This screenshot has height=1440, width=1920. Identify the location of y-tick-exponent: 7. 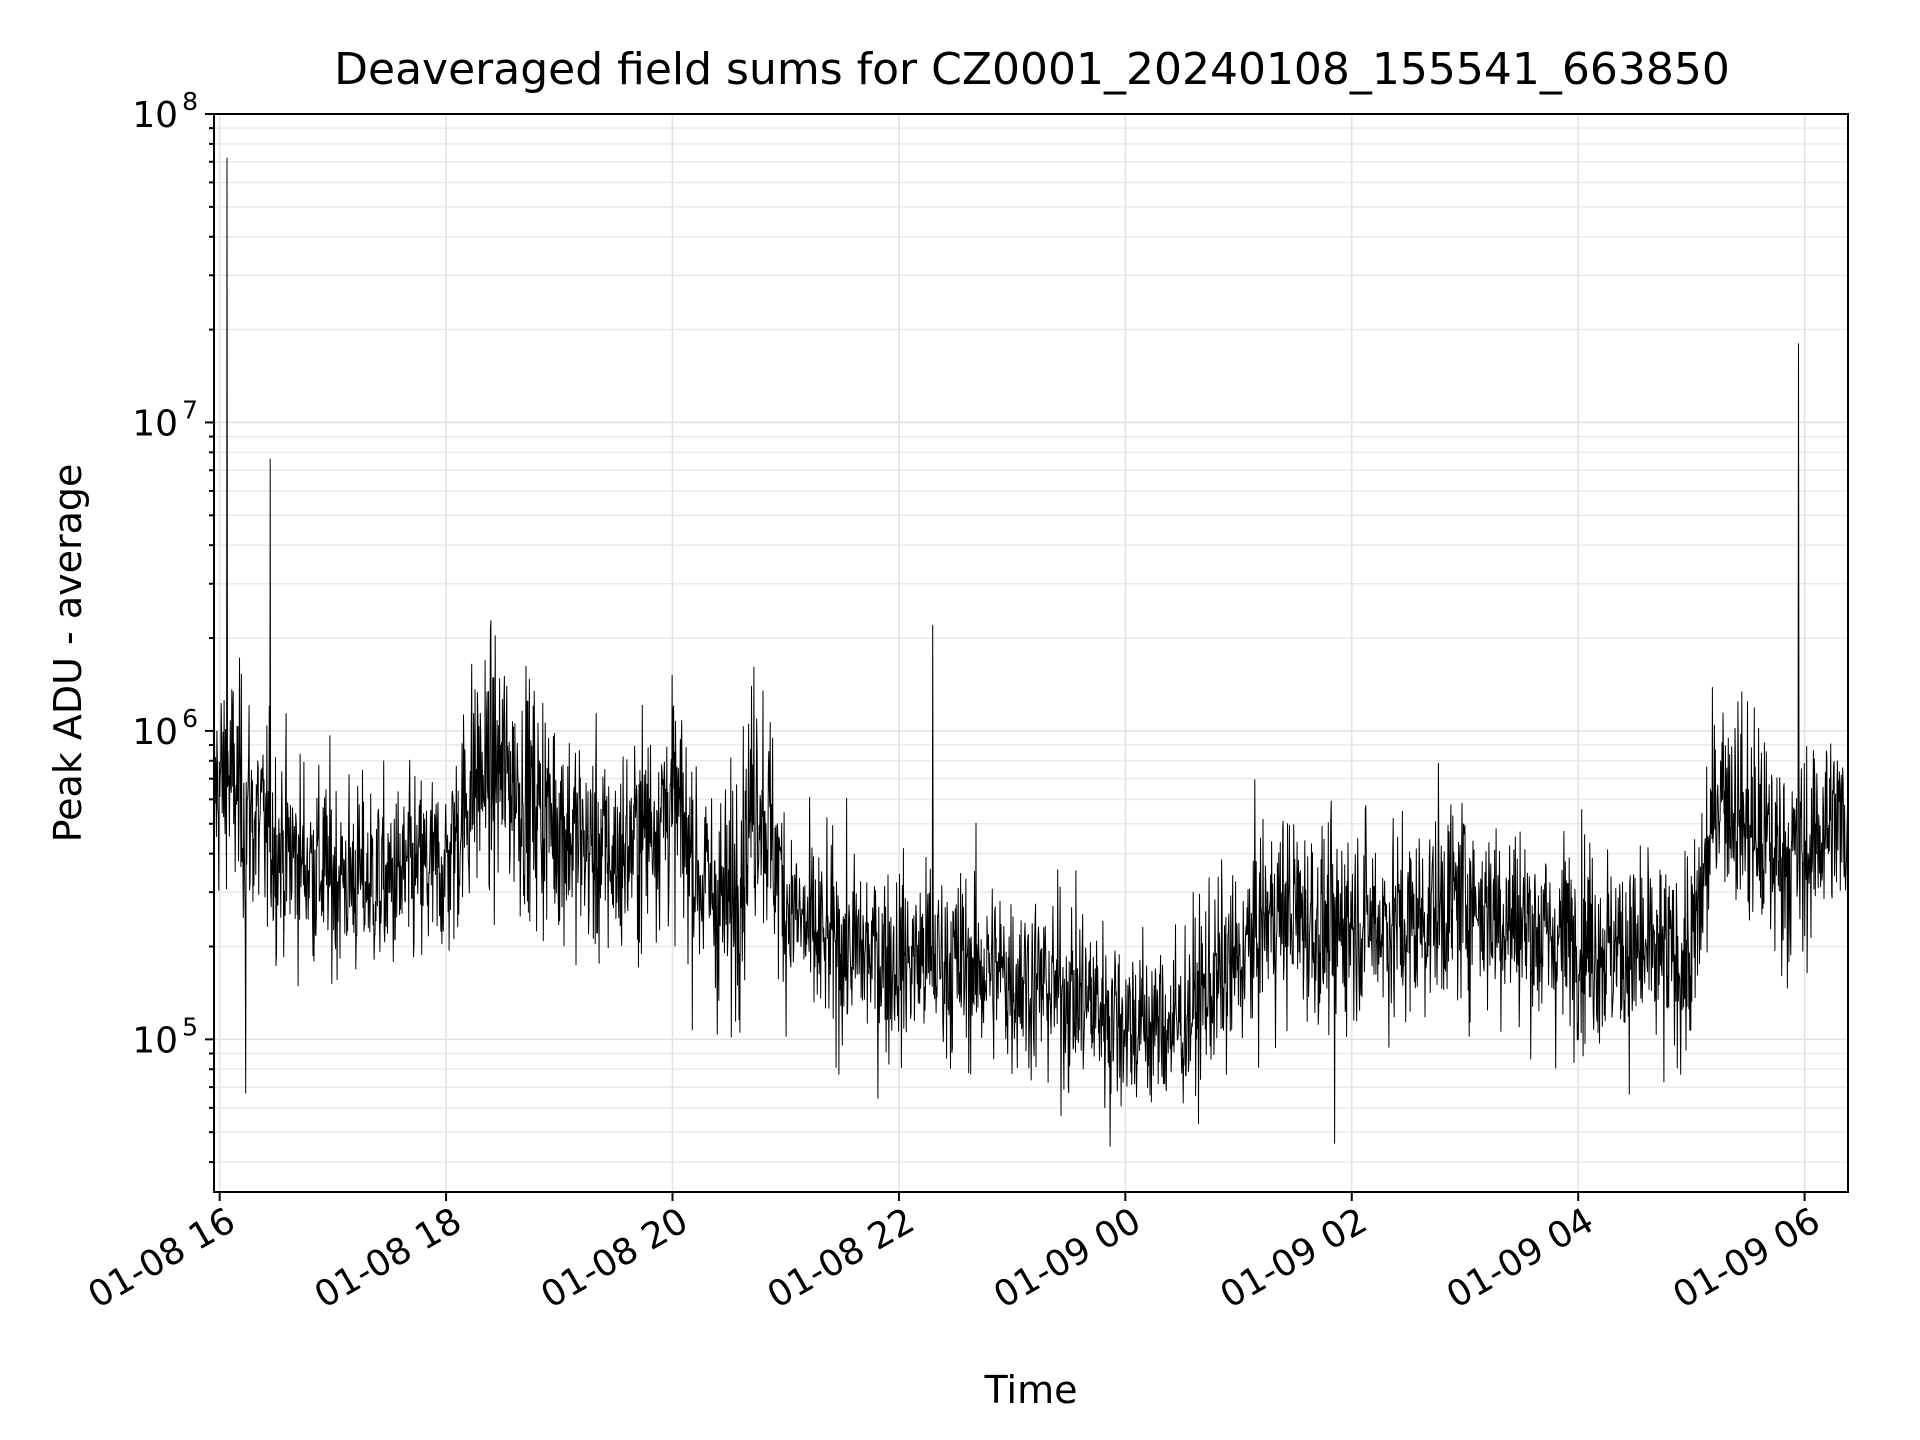
(190, 409).